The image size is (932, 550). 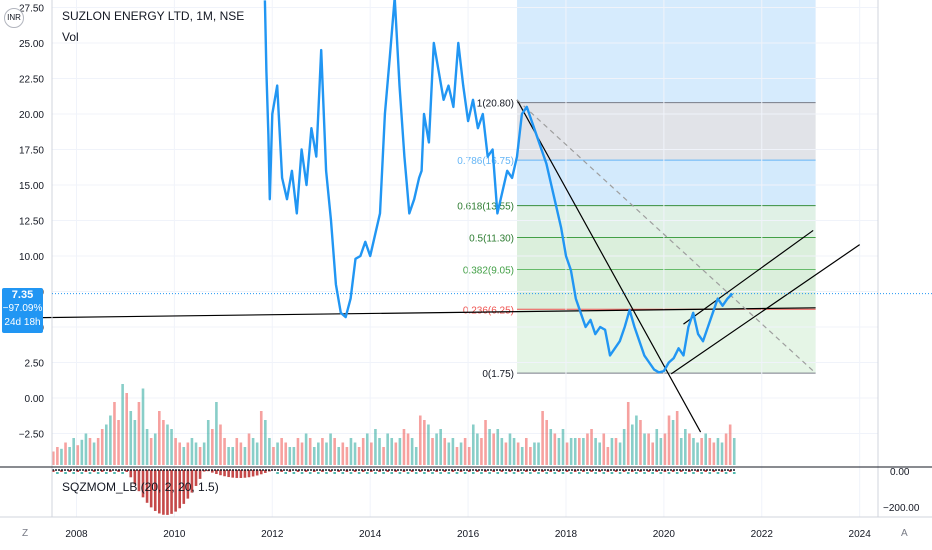 I want to click on auto-scale-button: A, so click(x=904, y=533).